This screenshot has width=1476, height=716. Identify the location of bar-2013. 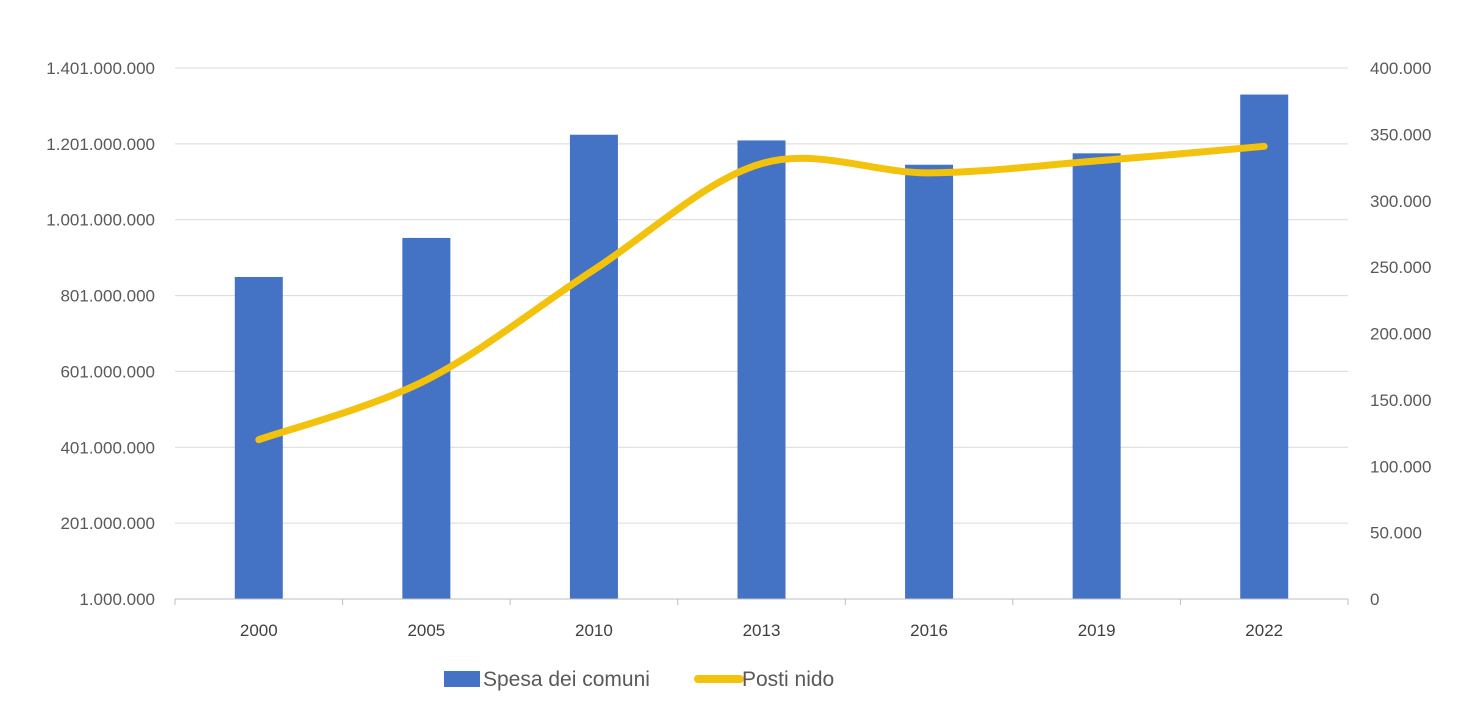
(761, 369).